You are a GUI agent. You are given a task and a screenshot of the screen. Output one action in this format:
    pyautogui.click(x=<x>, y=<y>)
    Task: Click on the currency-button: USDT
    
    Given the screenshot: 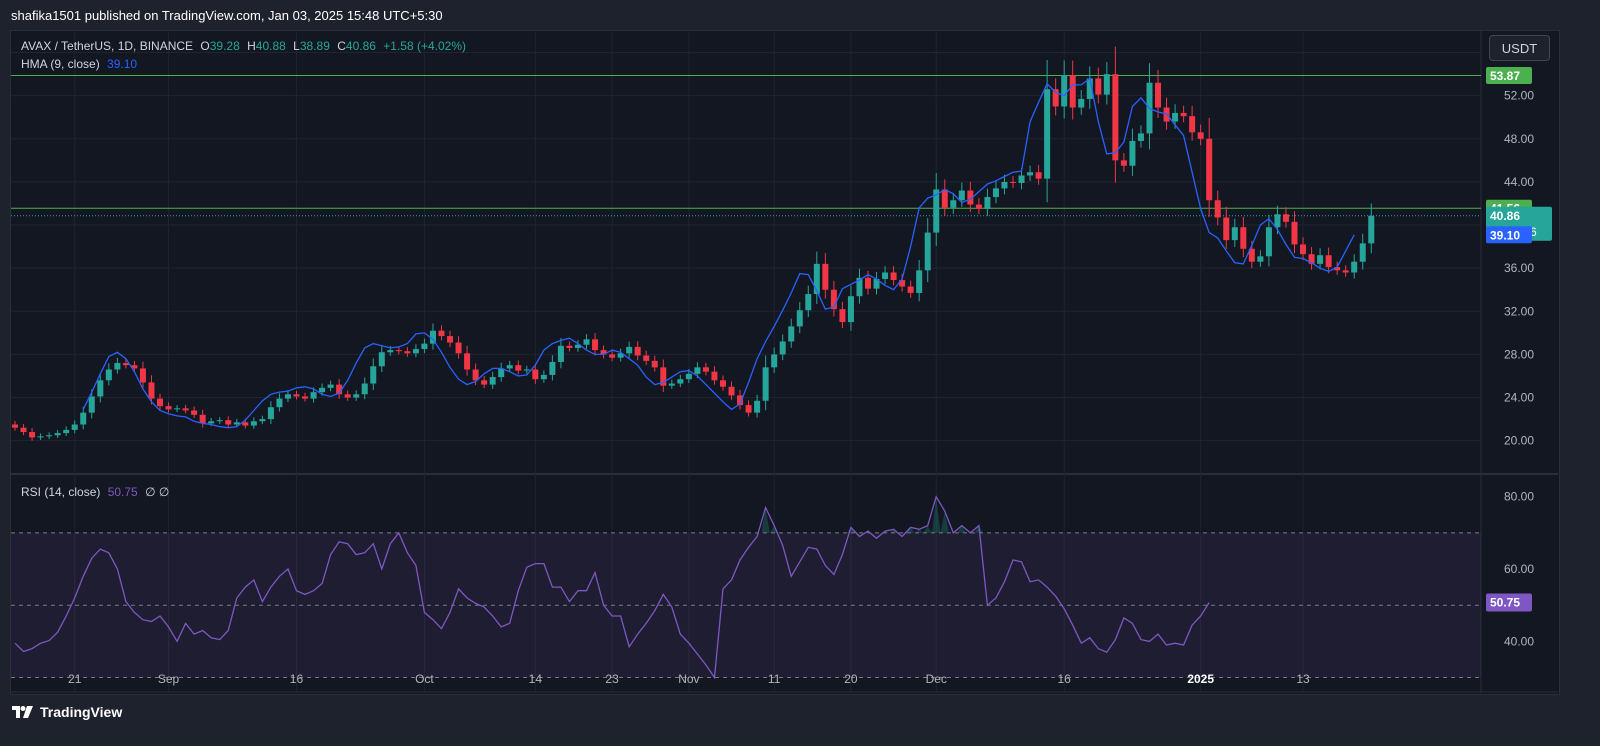 What is the action you would take?
    pyautogui.click(x=1519, y=48)
    